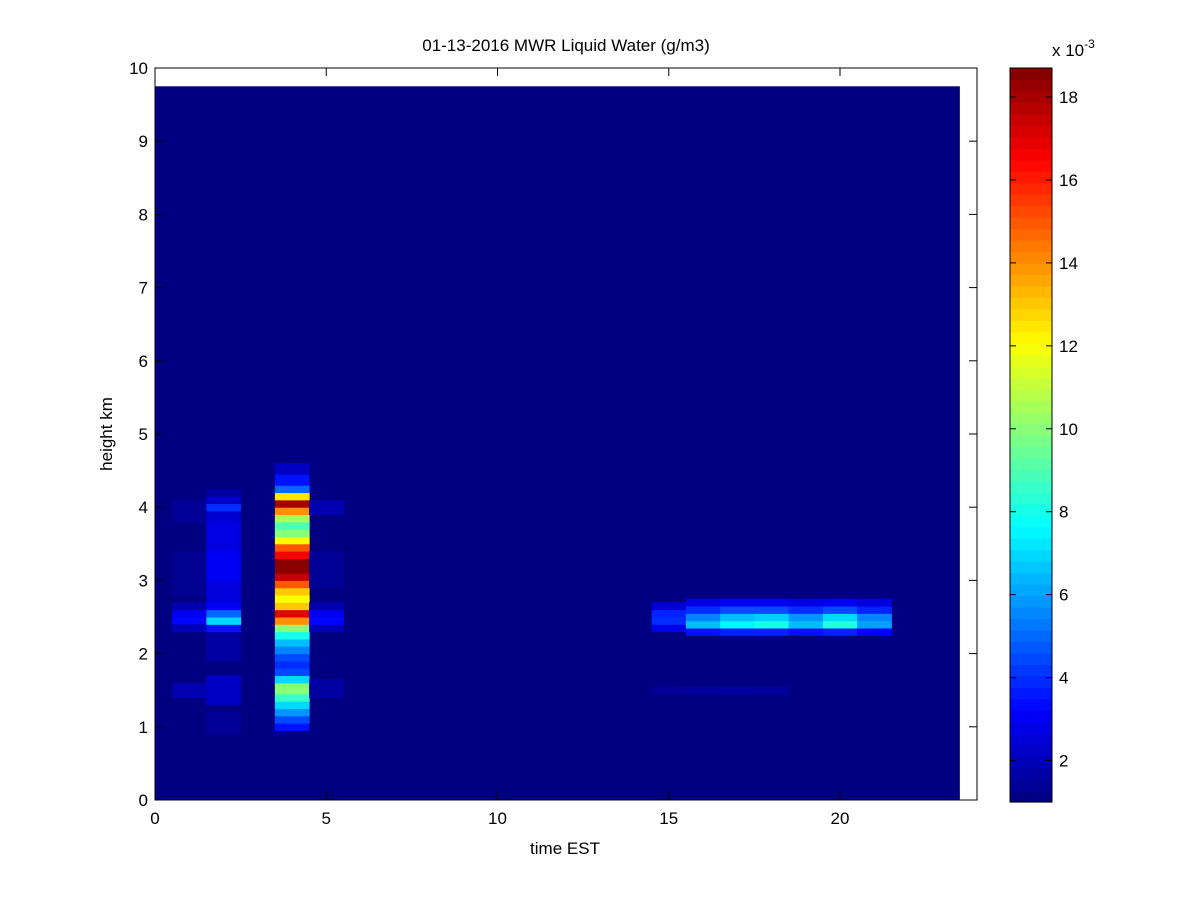 This screenshot has width=1200, height=900. Describe the element at coordinates (143, 288) in the screenshot. I see `y-tick-label: 7` at that location.